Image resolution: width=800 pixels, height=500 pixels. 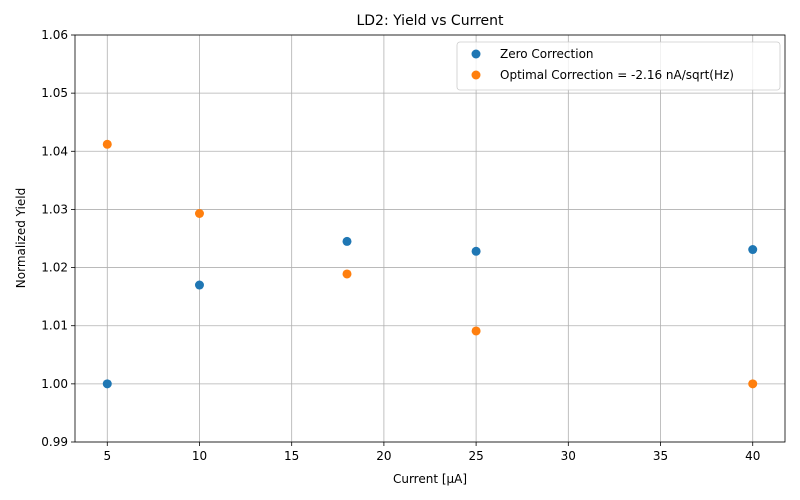 I want to click on x-tick-label: 15, so click(x=291, y=456).